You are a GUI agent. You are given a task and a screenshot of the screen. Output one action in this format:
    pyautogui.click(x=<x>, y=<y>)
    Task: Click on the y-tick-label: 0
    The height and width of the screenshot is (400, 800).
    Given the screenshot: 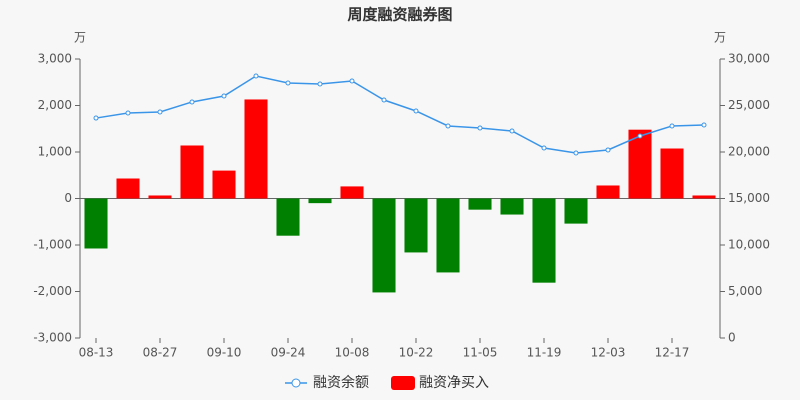 What is the action you would take?
    pyautogui.click(x=68, y=198)
    